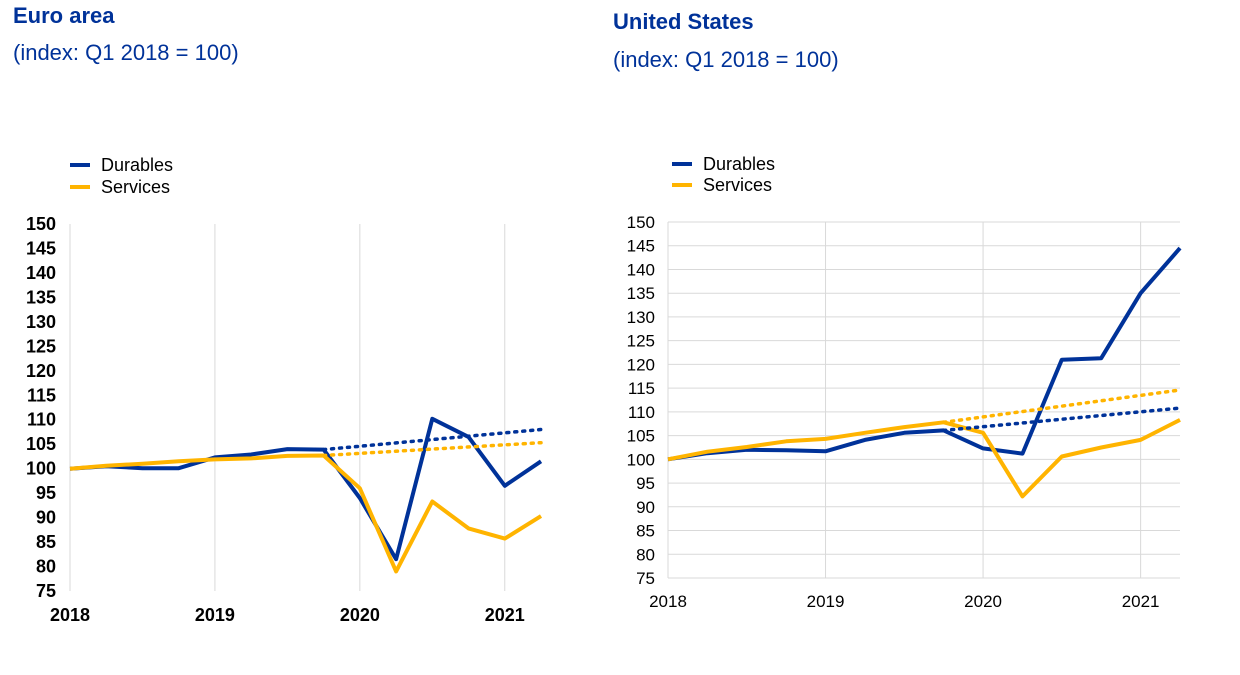 This screenshot has width=1240, height=675. I want to click on euro-area-durables-line, so click(306, 489).